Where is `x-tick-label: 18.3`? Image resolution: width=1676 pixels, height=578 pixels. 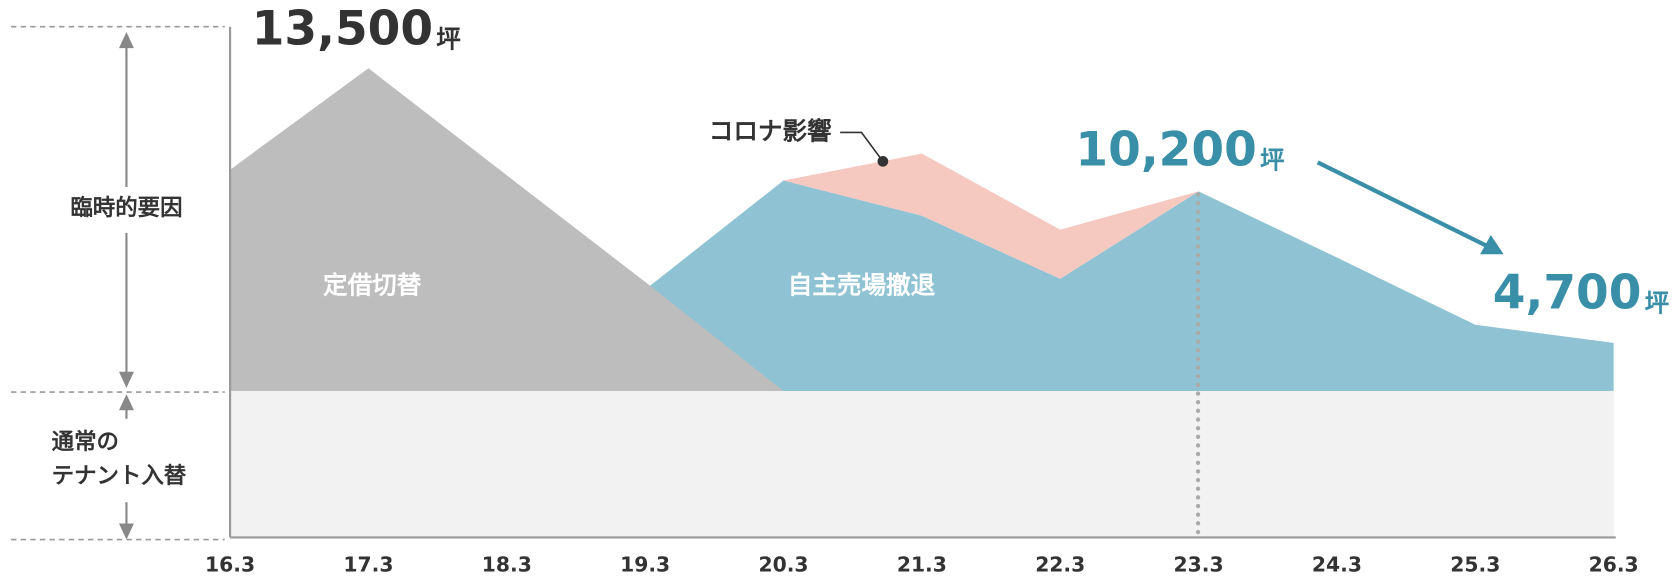 x-tick-label: 18.3 is located at coordinates (507, 565).